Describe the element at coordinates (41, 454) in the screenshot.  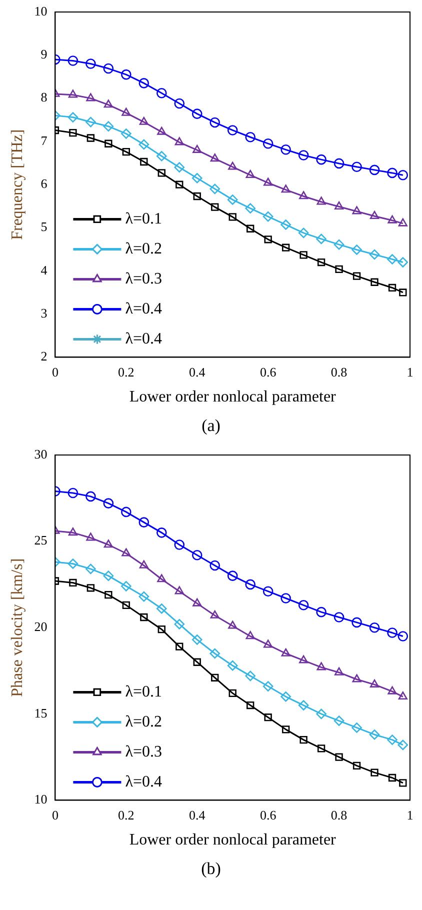
I see `y-tick-label: 30` at that location.